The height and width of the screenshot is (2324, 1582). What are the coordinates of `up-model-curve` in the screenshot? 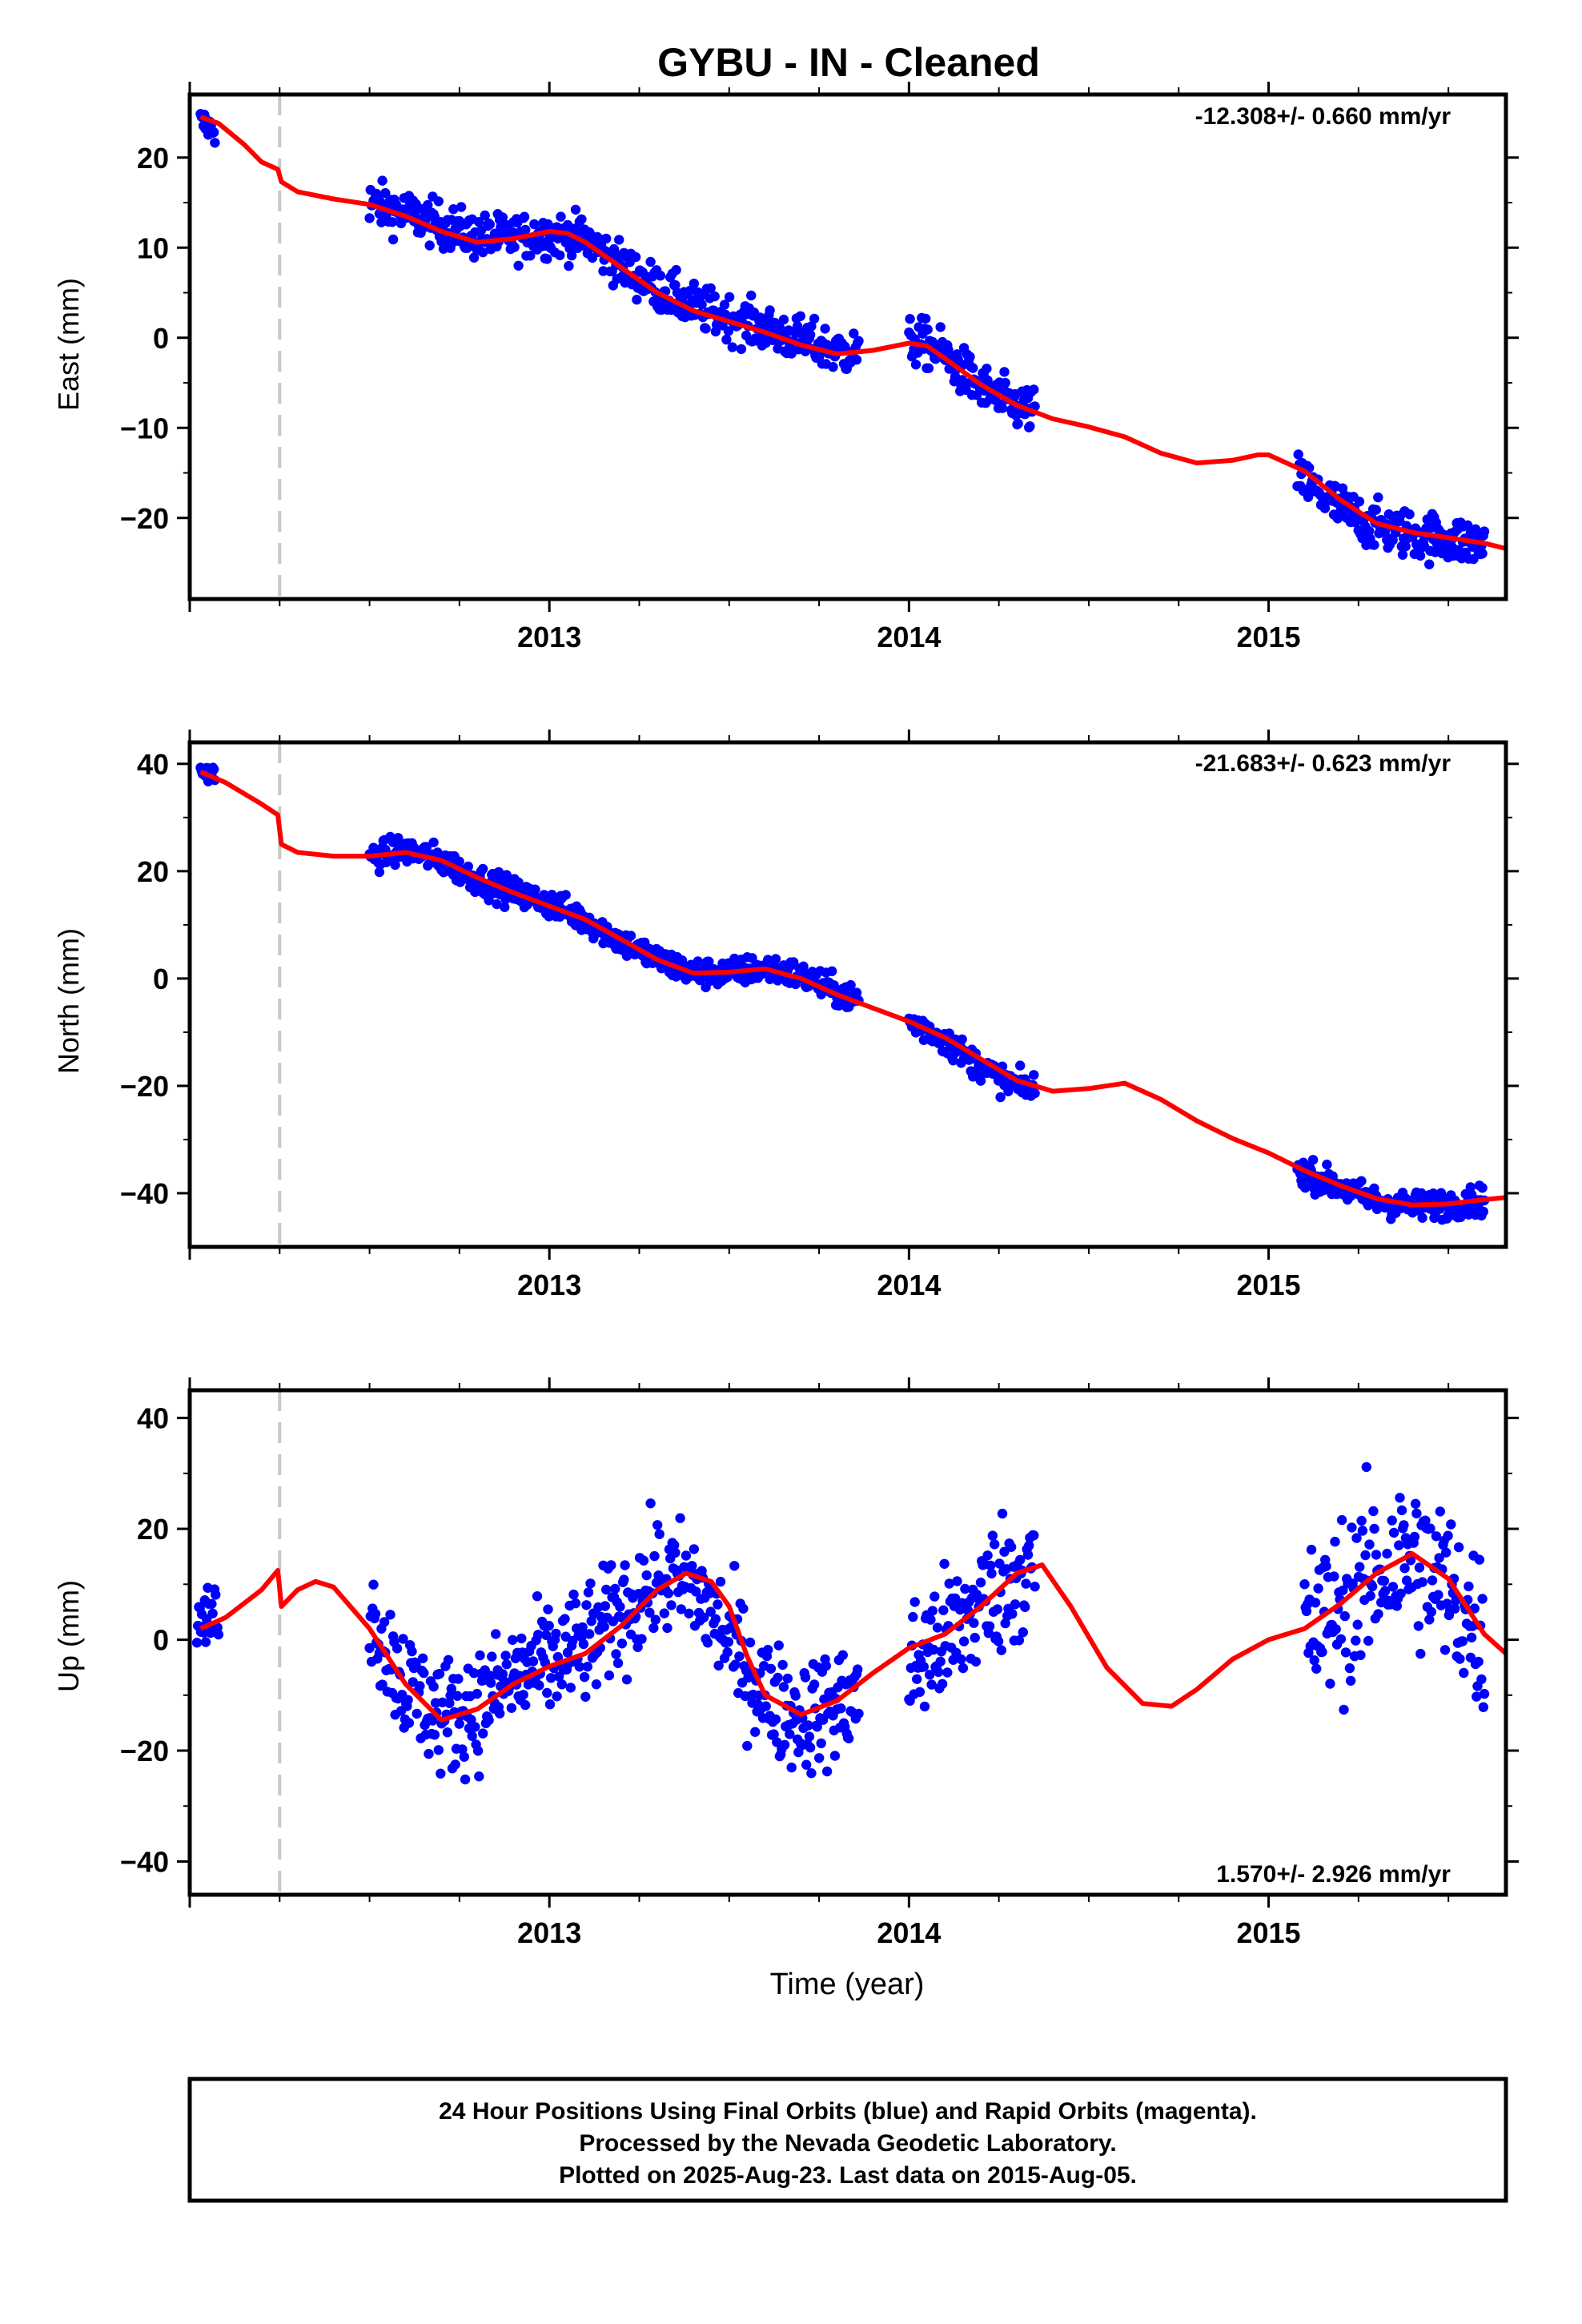 It's located at (853, 1637).